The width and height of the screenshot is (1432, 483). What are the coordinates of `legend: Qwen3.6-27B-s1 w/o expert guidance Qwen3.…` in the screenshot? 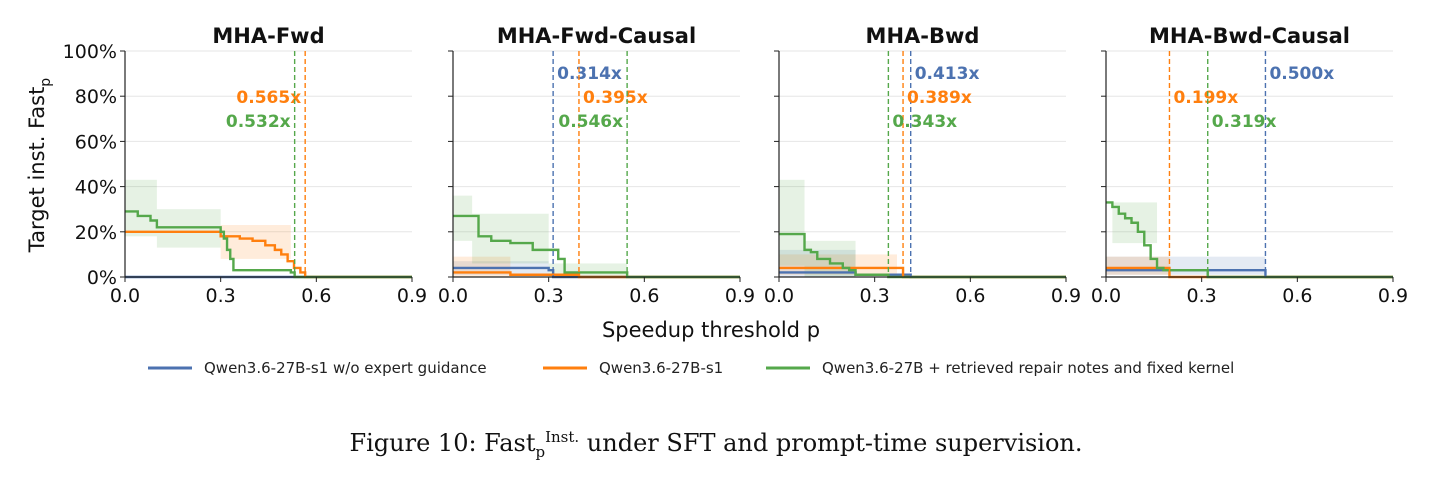 It's located at (691, 368).